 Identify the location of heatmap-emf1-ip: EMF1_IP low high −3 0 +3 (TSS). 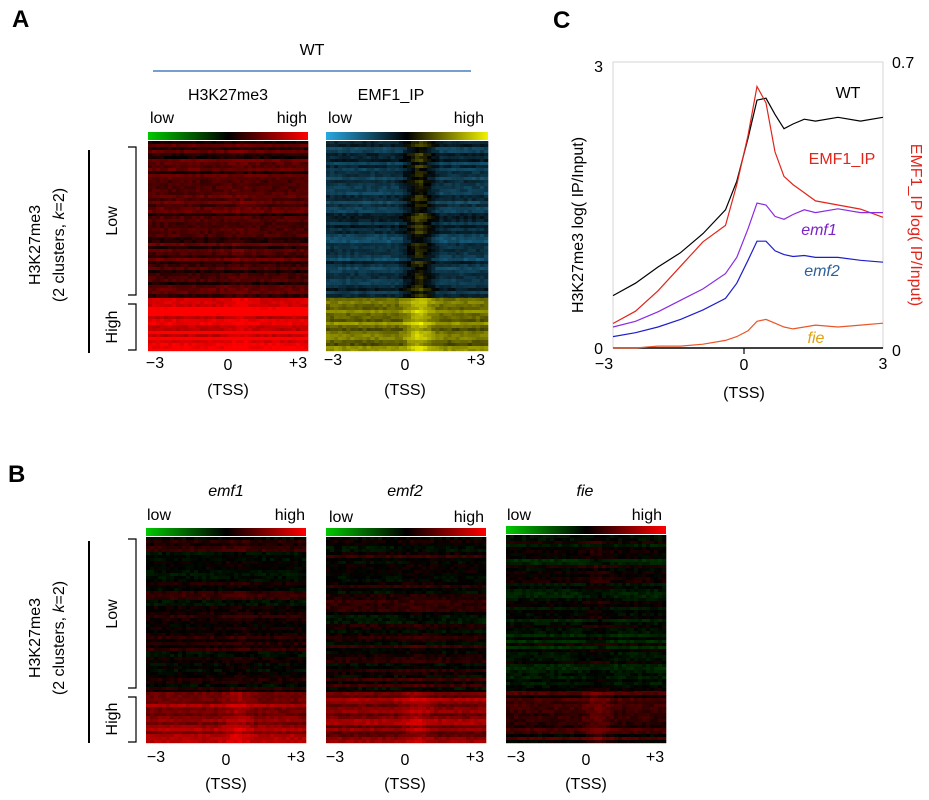
(406, 243).